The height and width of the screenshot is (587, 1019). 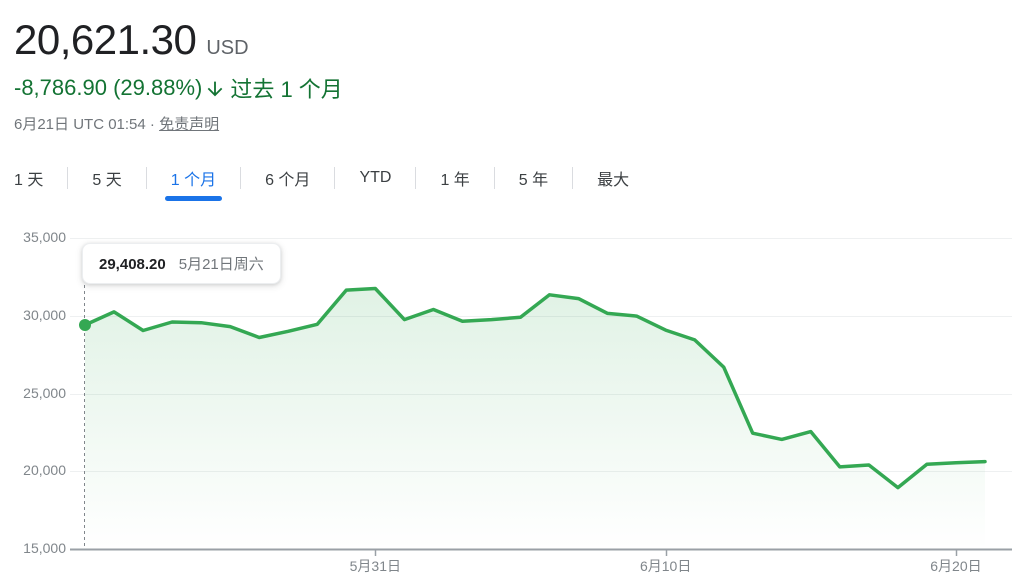 What do you see at coordinates (375, 566) in the screenshot?
I see `x-axis-label: 5月31日` at bounding box center [375, 566].